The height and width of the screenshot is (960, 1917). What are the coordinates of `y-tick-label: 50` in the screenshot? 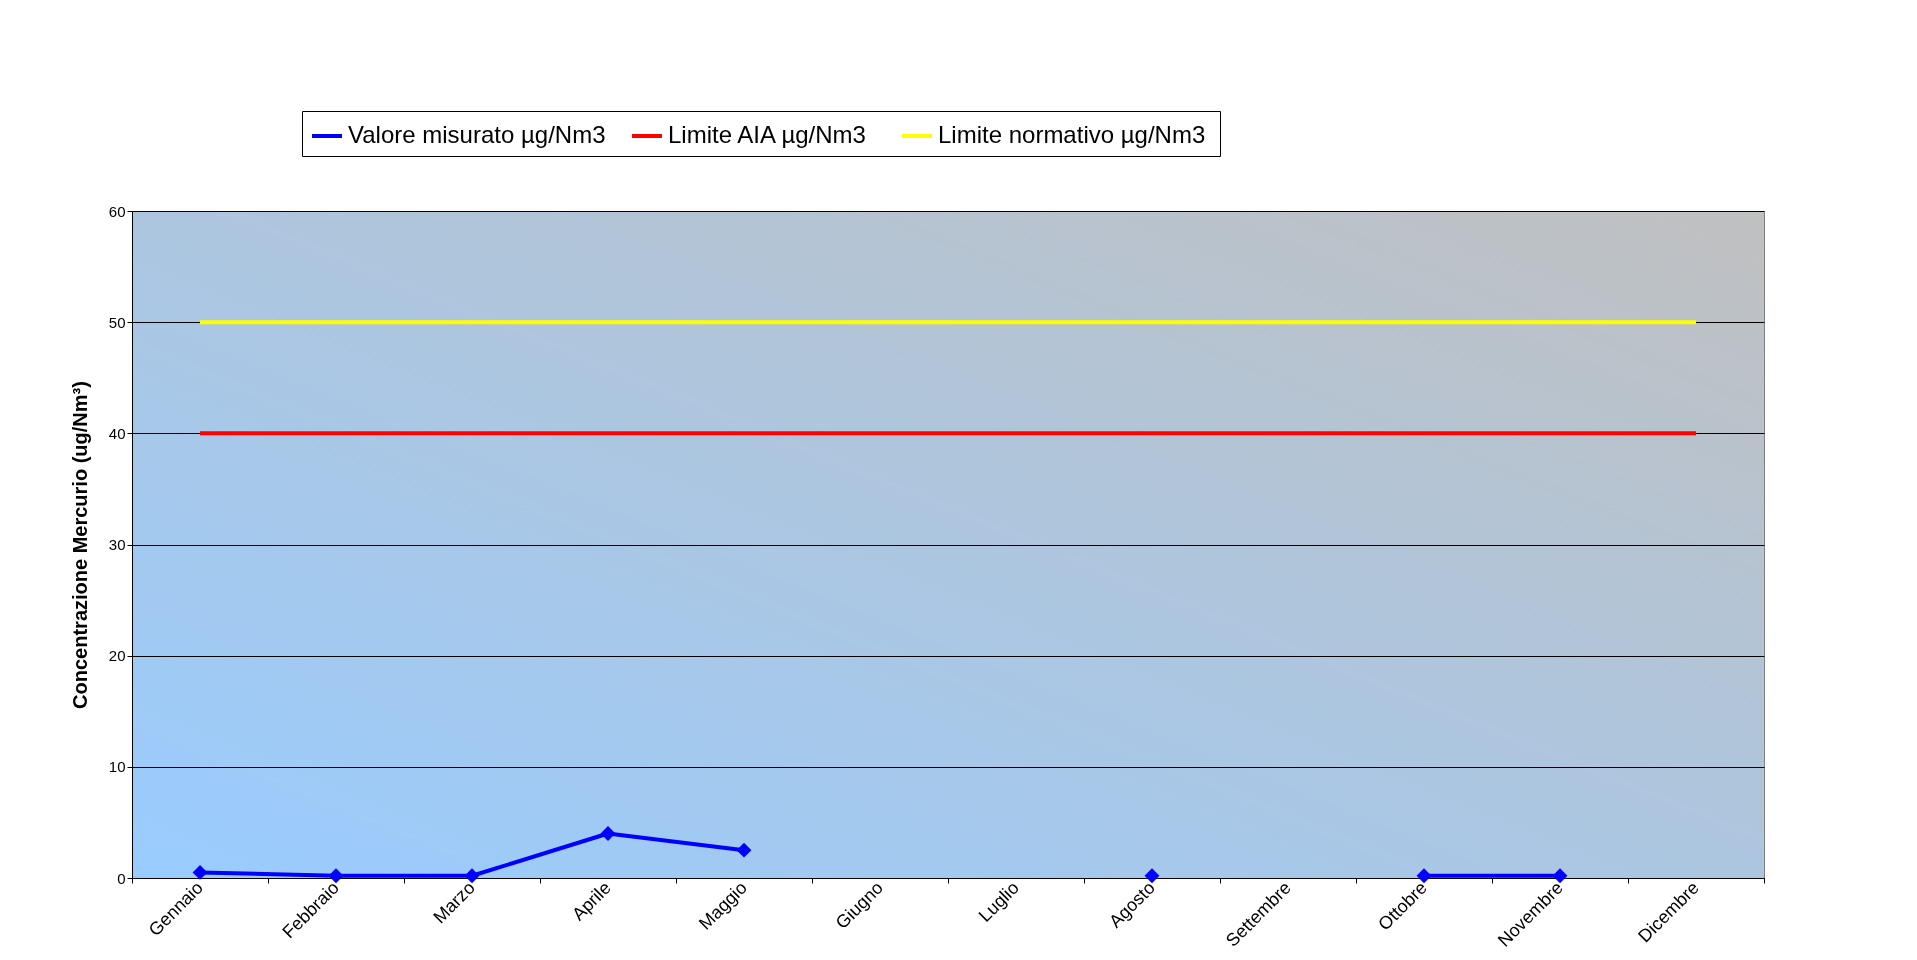 It's located at (117, 322).